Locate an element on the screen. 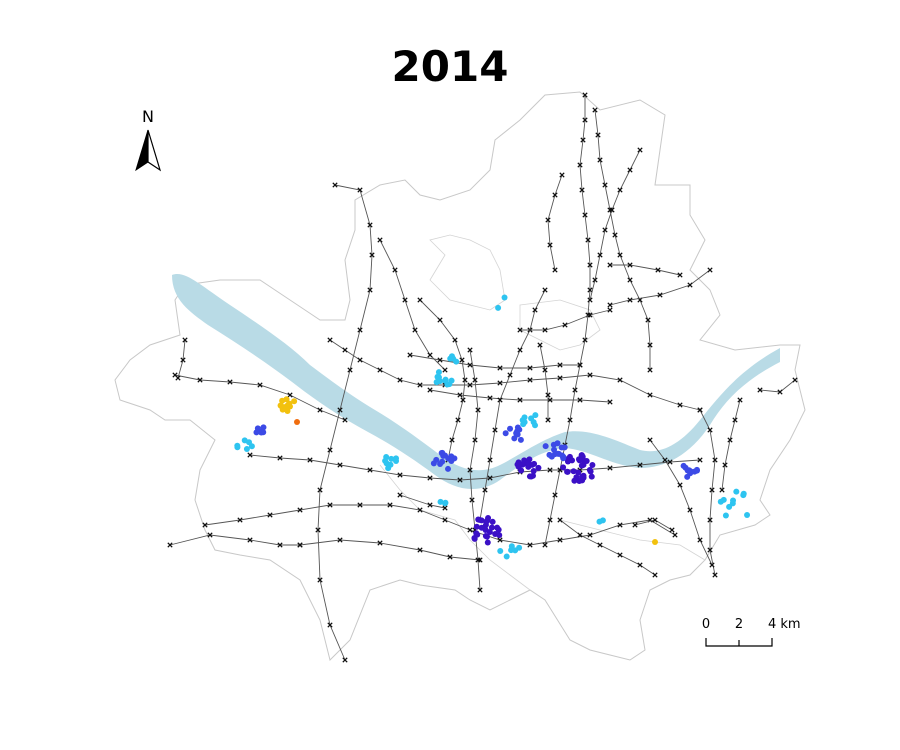 The width and height of the screenshot is (900, 750). scale-bar is located at coordinates (739, 642).